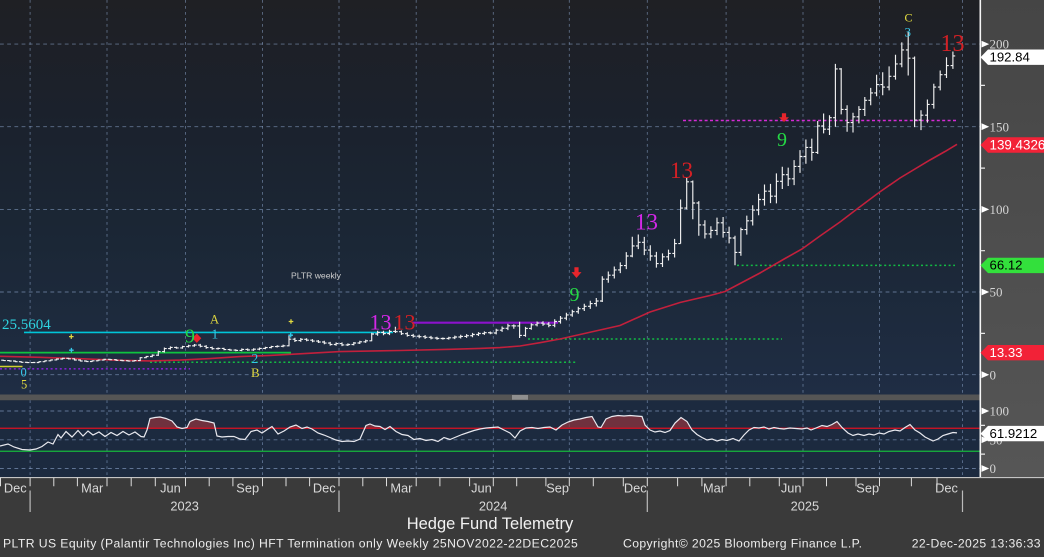  I want to click on svg-text: 150, so click(1000, 126).